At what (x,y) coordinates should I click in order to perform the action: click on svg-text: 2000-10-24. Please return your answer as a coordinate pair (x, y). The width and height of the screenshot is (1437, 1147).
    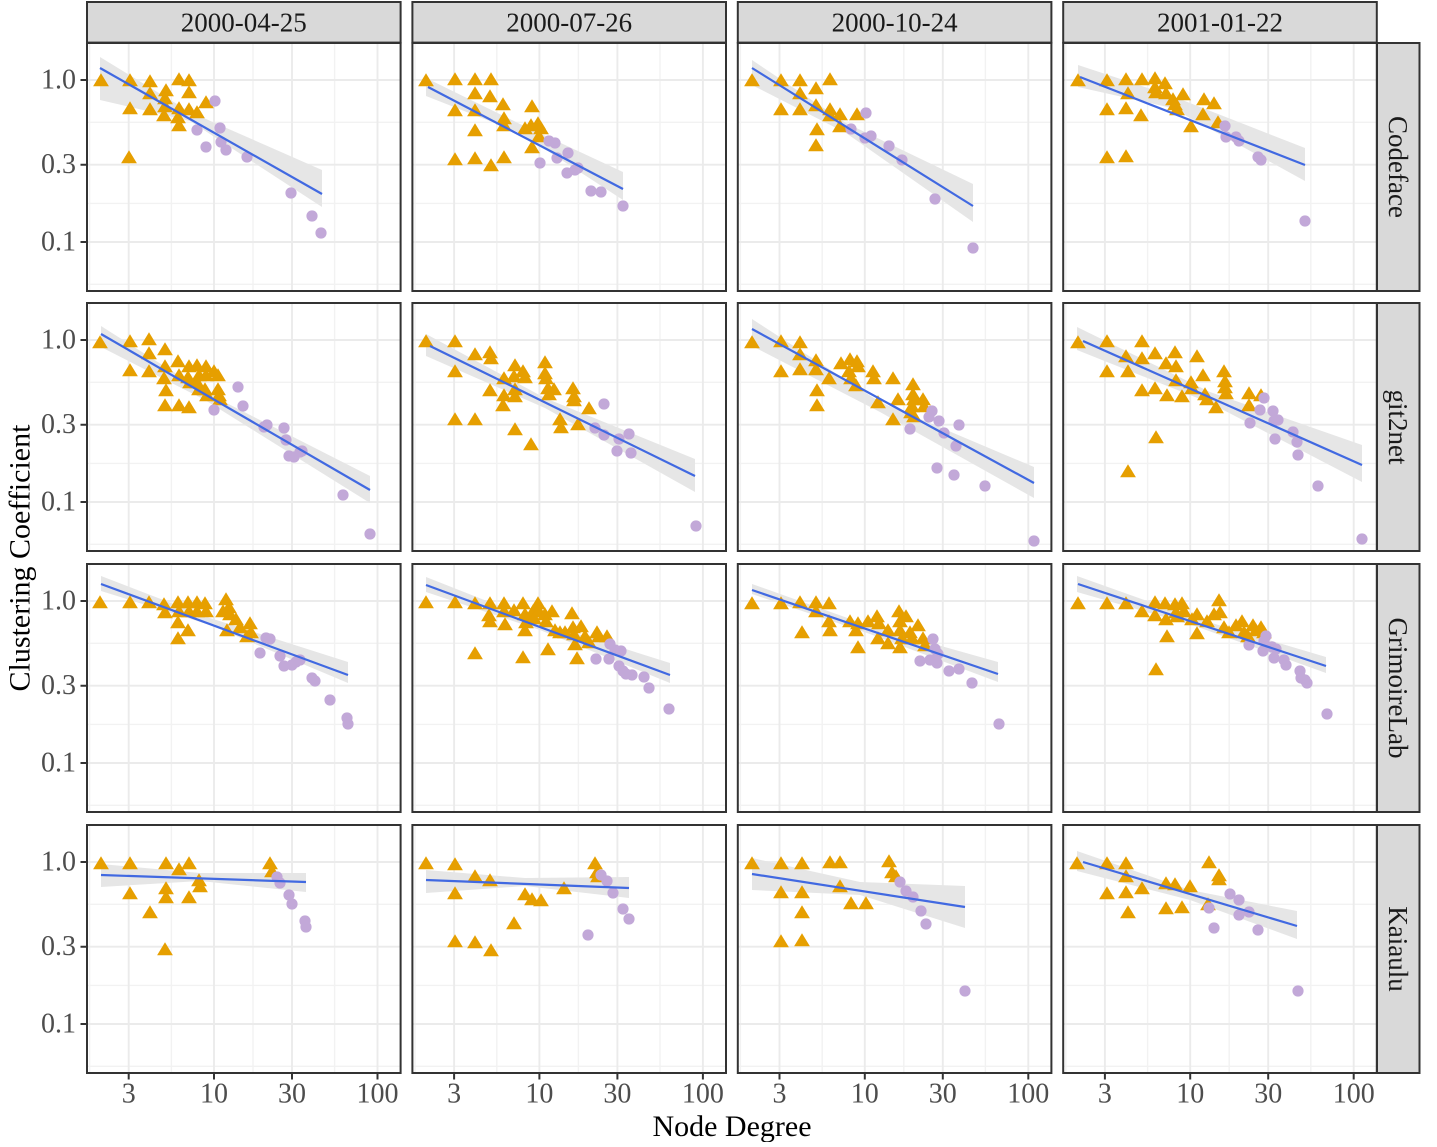
    Looking at the image, I should click on (895, 22).